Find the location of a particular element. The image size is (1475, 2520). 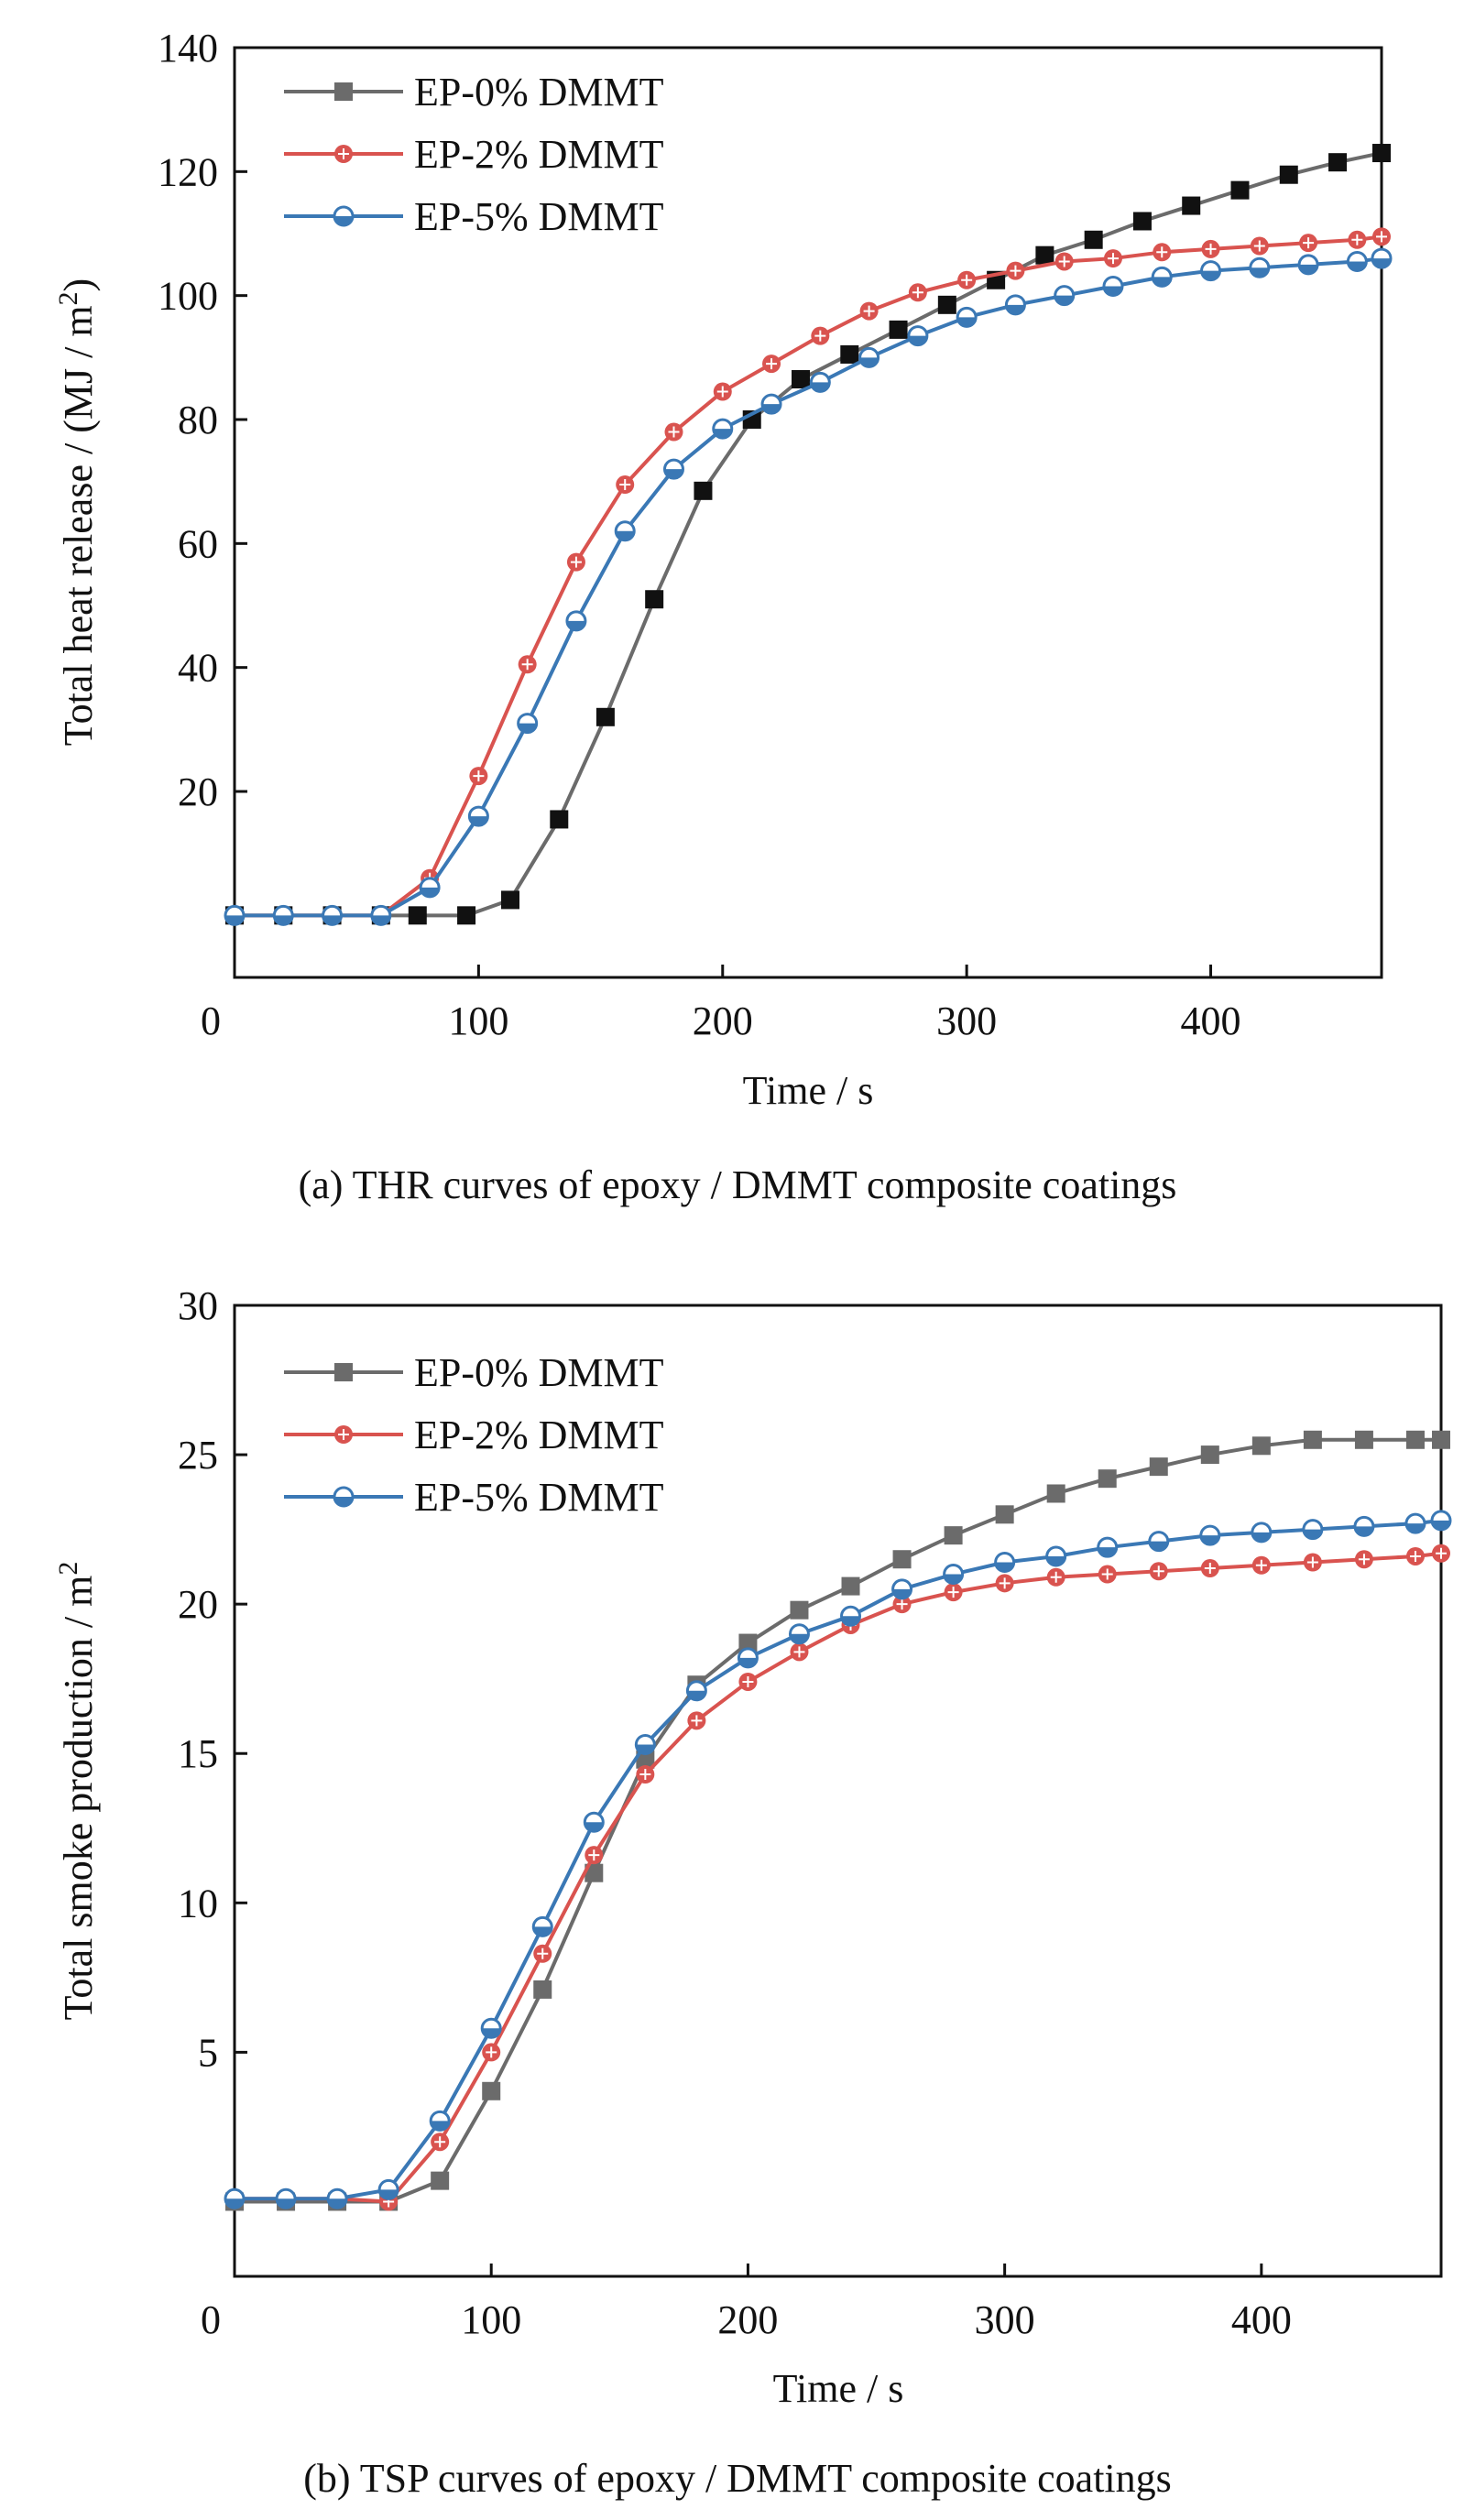

x-tick-label: 400 is located at coordinates (1261, 2319).